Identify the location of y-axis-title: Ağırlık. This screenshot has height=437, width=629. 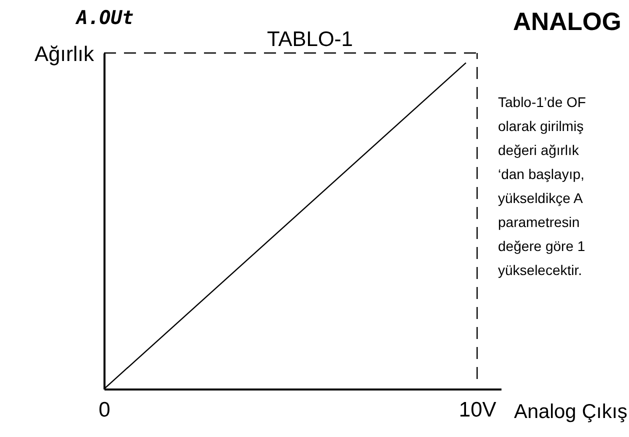
(64, 54).